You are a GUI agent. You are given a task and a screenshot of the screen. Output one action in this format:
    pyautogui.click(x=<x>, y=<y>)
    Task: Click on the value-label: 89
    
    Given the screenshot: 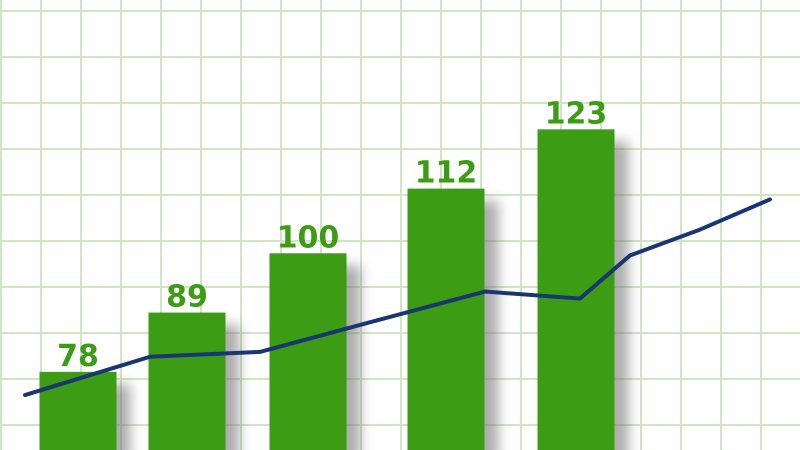 What is the action you would take?
    pyautogui.click(x=187, y=297)
    